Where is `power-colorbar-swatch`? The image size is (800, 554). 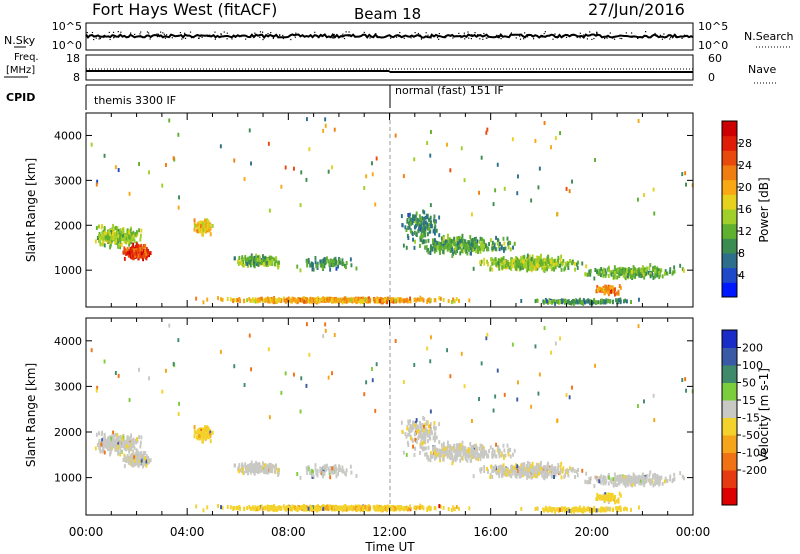
power-colorbar-swatch is located at coordinates (729, 290).